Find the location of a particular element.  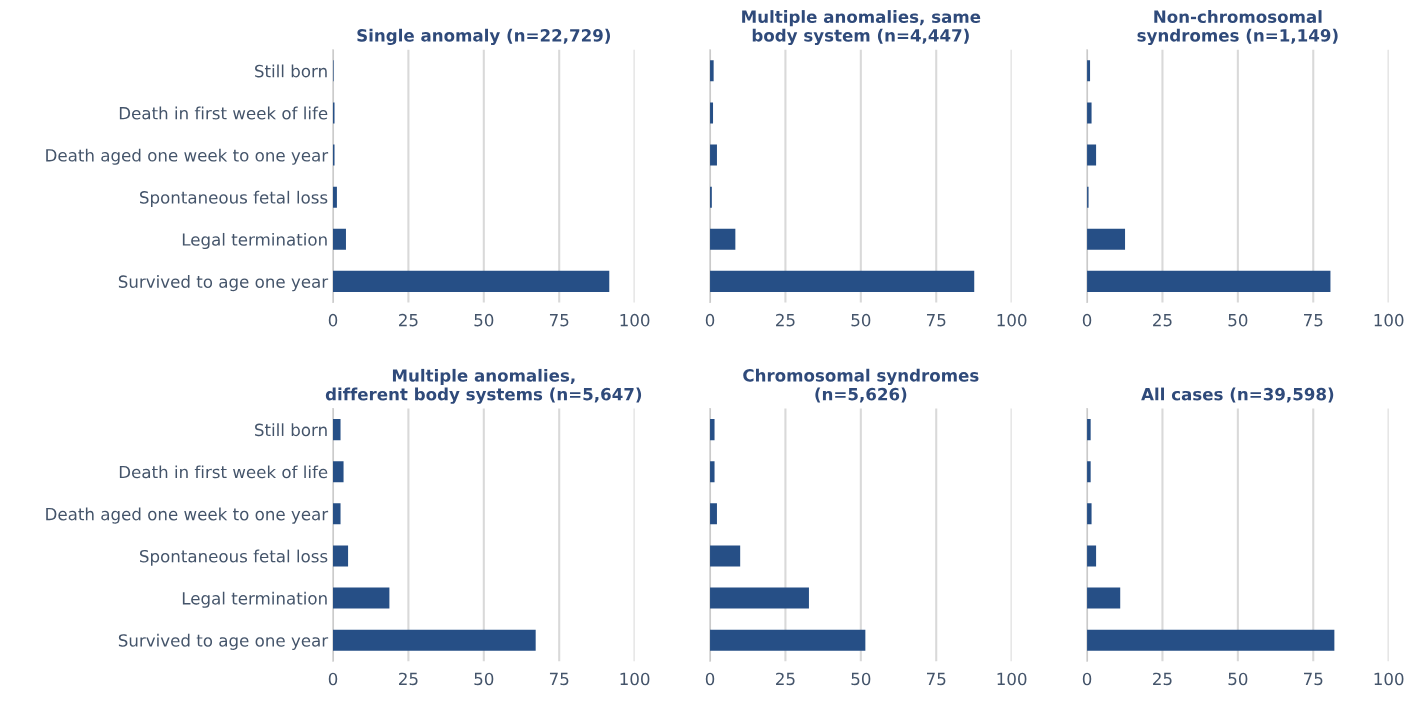

chart-title: Single anomaly (n=22,729) is located at coordinates (483, 37).